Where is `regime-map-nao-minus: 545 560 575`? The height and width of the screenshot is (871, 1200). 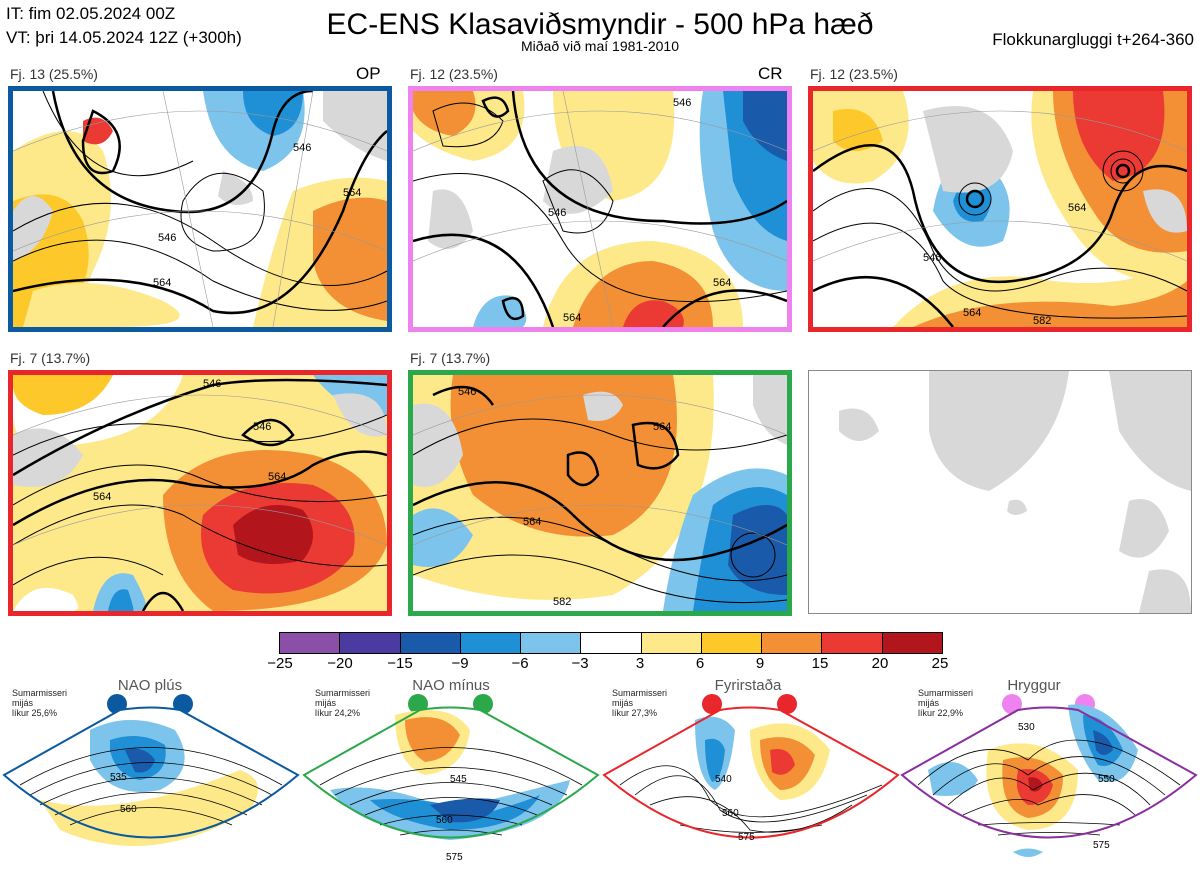 regime-map-nao-minus: 545 560 575 is located at coordinates (451, 784).